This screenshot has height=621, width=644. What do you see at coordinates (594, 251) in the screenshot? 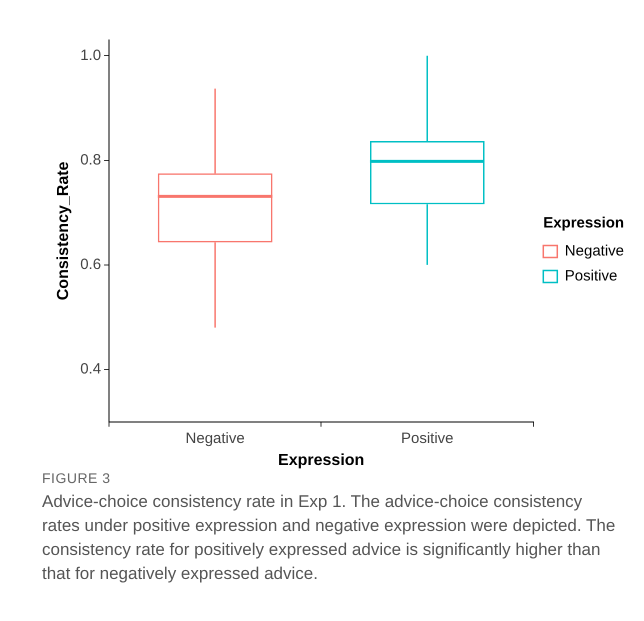
I see `legend-label: Negative` at bounding box center [594, 251].